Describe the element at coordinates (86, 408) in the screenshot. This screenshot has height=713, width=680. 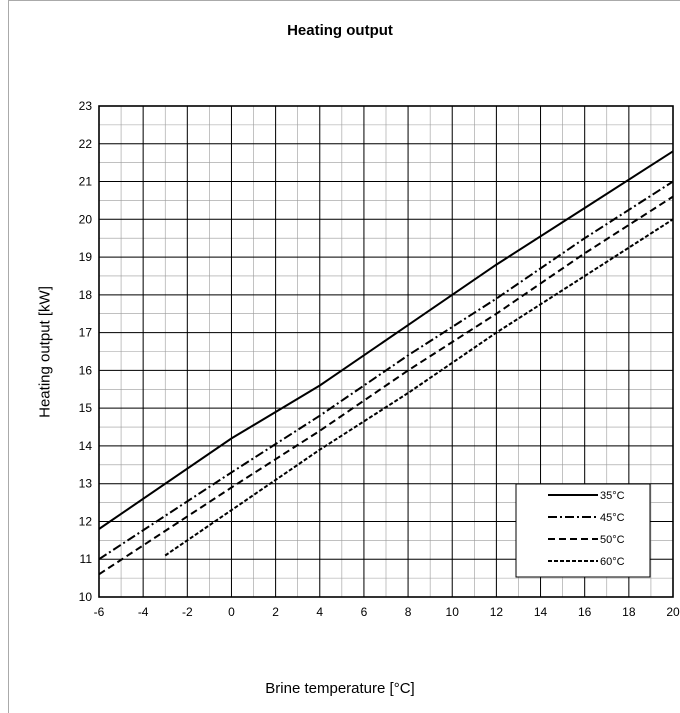
I see `y-tick-label: 15` at that location.